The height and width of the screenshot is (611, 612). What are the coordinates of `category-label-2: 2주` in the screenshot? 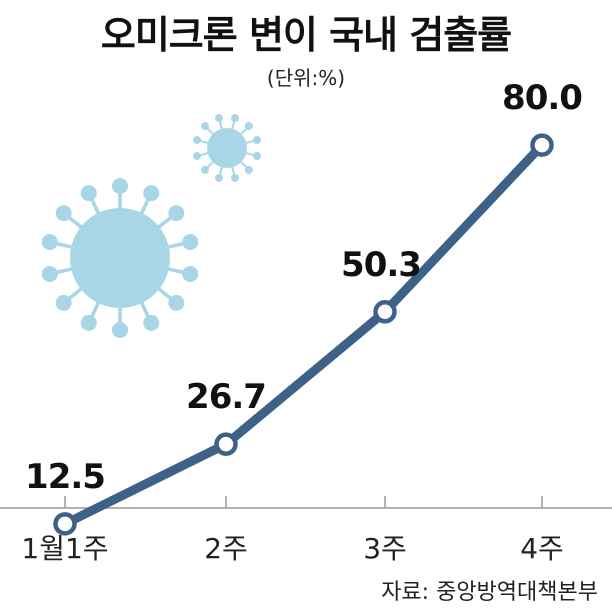 It's located at (226, 548).